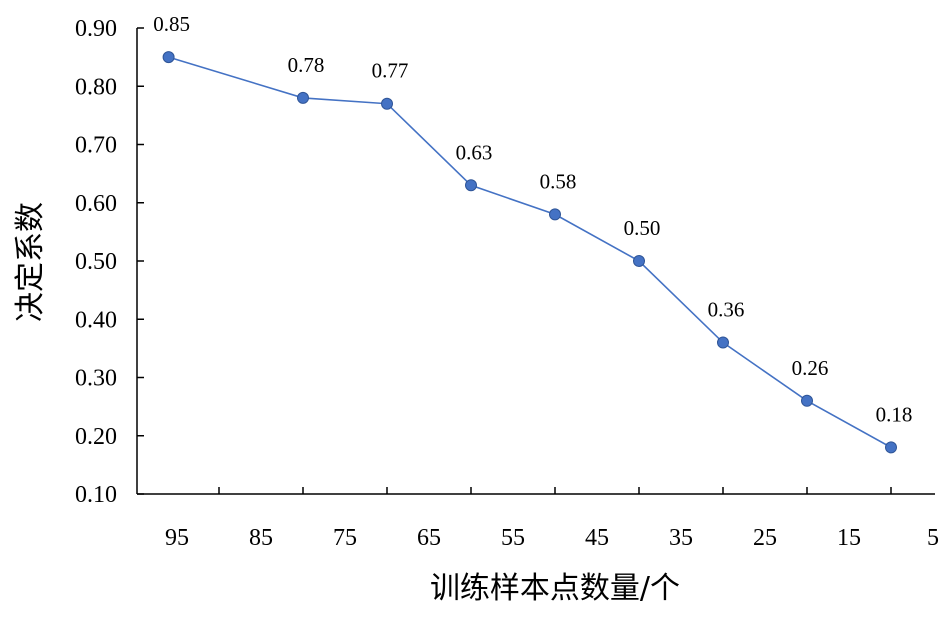  Describe the element at coordinates (597, 538) in the screenshot. I see `x-tick-label: 45` at that location.